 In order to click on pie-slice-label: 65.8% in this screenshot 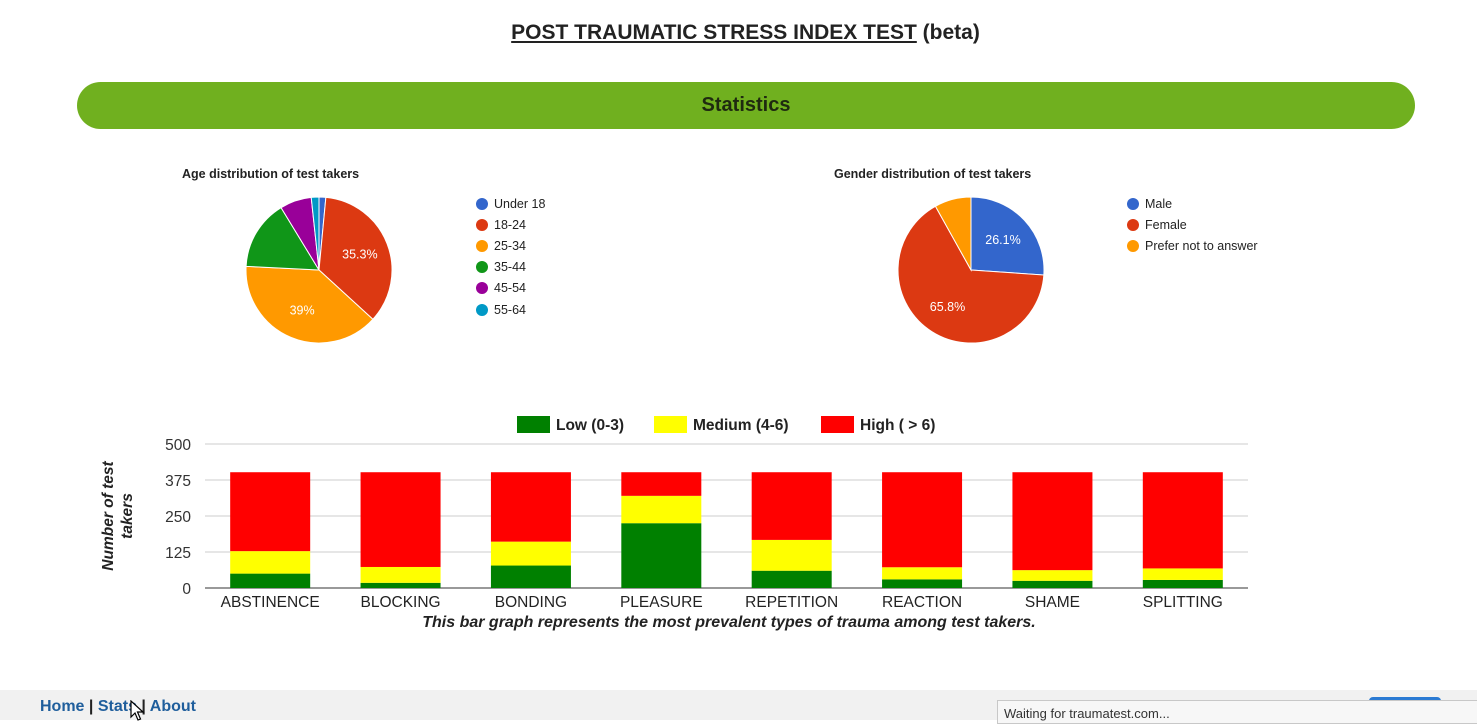, I will do `click(947, 307)`.